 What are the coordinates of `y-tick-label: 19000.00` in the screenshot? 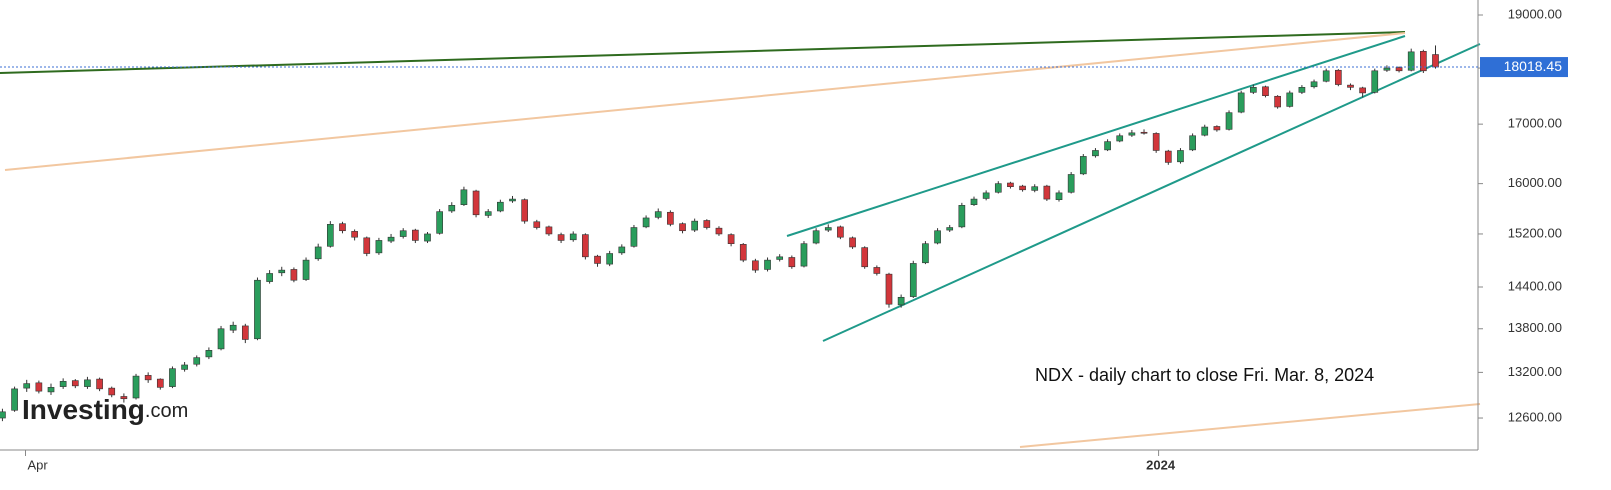 It's located at (1535, 13).